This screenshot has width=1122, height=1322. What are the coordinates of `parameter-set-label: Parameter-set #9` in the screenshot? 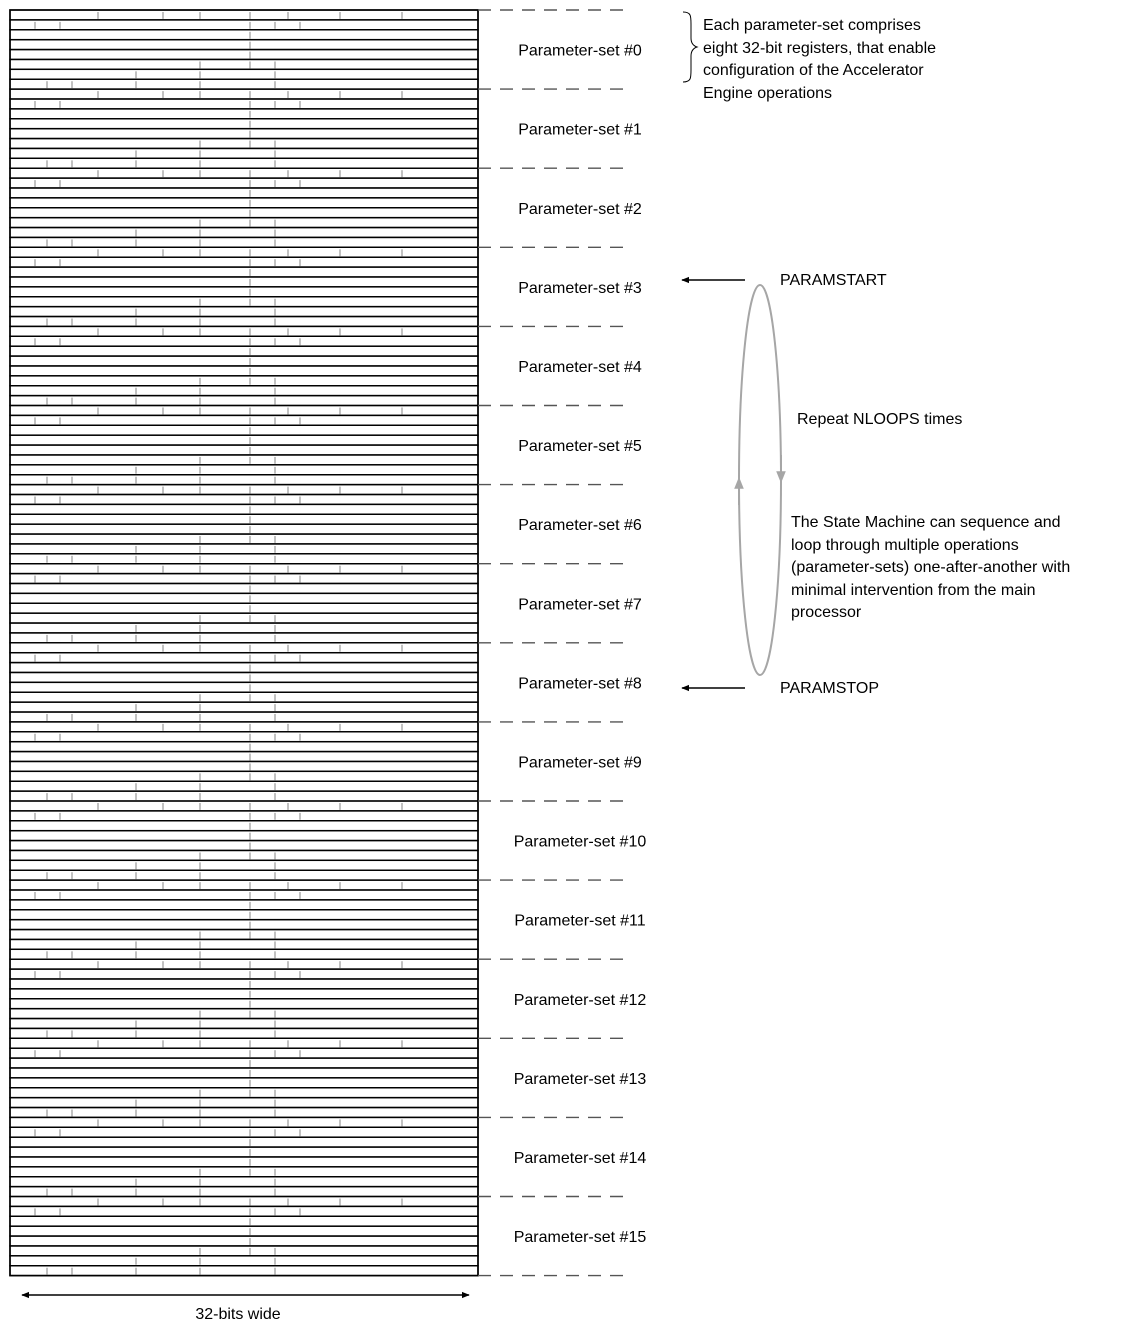 It's located at (580, 762).